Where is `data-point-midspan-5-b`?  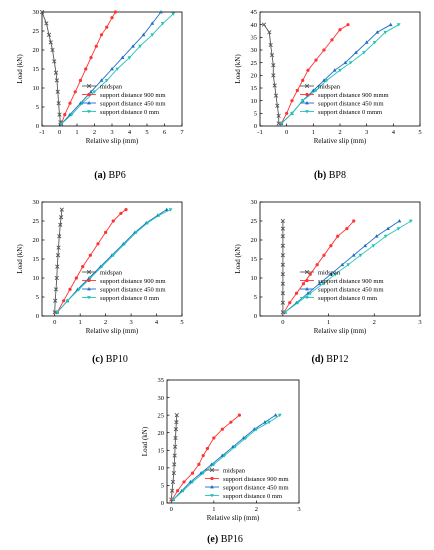 data-point-midspan-5-b is located at coordinates (174, 455).